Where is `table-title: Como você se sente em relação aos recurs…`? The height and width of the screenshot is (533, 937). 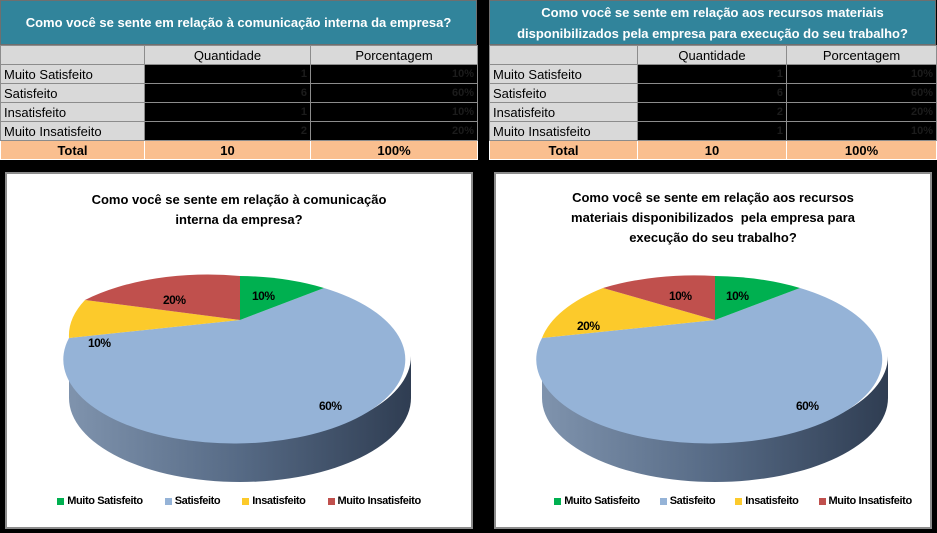
table-title: Como você se sente em relação aos recurs… is located at coordinates (712, 22).